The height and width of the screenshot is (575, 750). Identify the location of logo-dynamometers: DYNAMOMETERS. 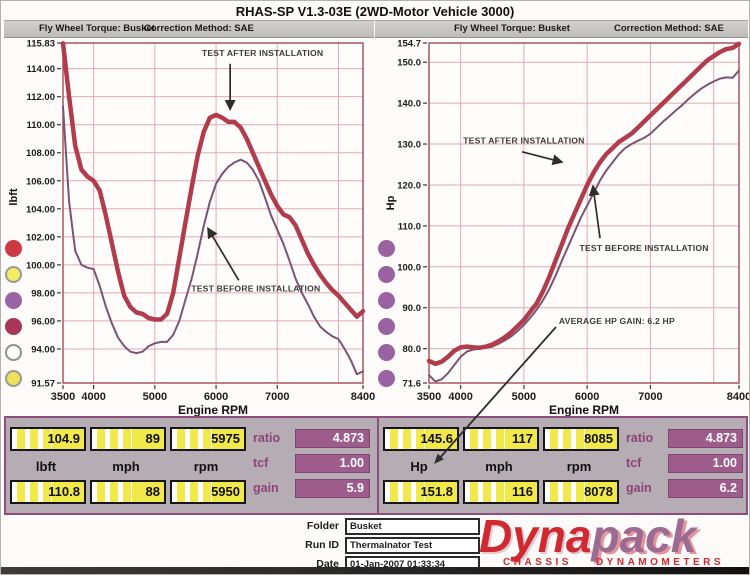
(660, 562).